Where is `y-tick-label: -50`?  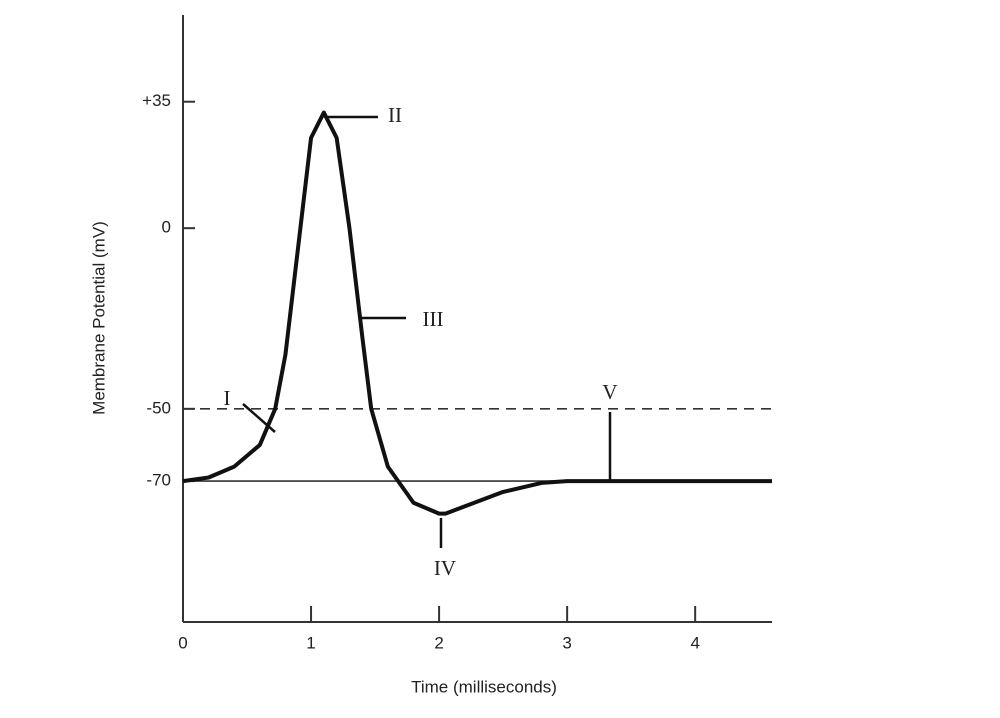 y-tick-label: -50 is located at coordinates (158, 407).